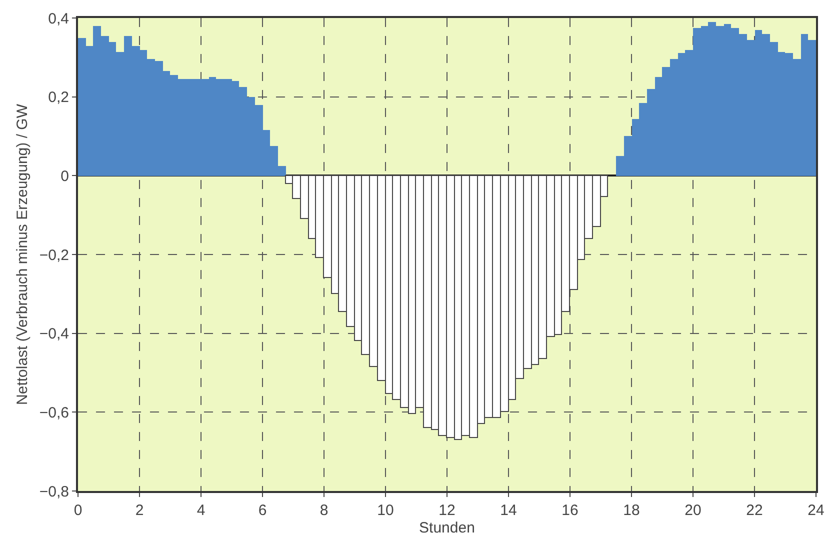  Describe the element at coordinates (58, 19) in the screenshot. I see `y-tick-label: 0,4` at that location.